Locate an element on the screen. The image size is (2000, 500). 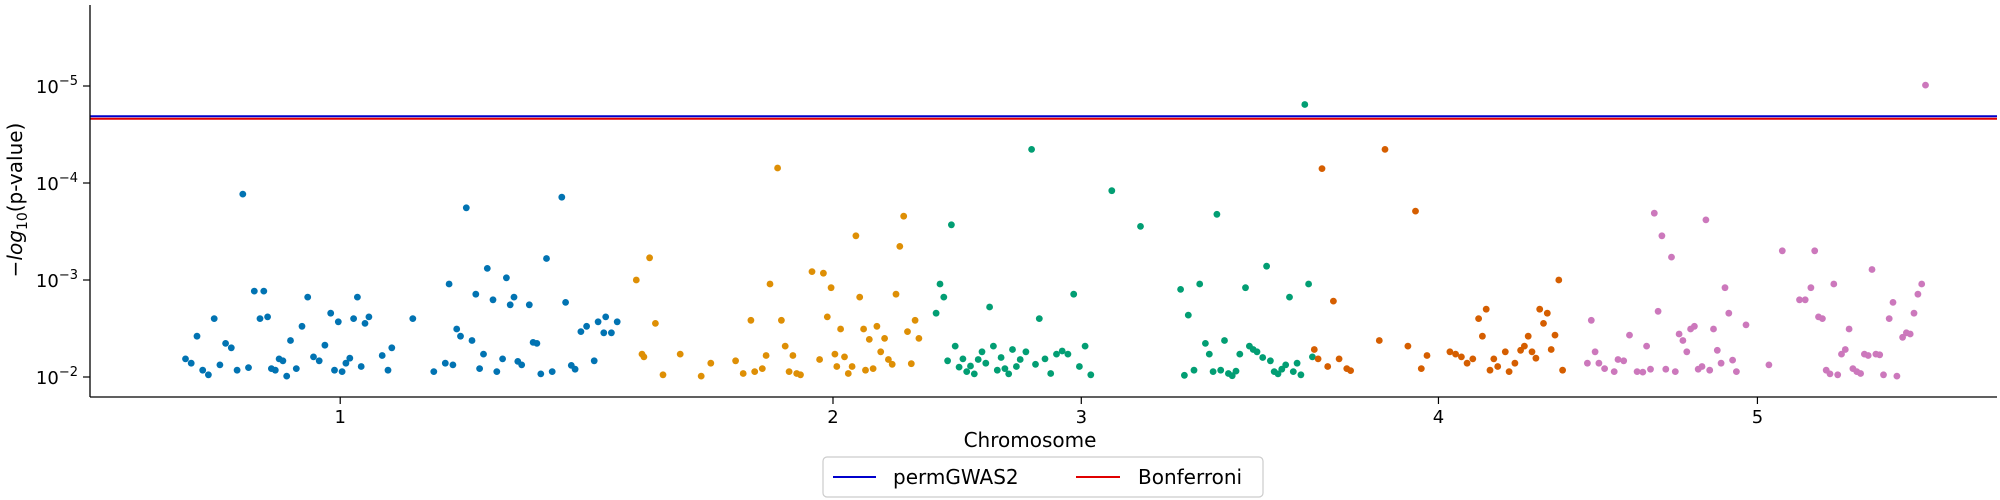
x-tick-label: 3 is located at coordinates (1081, 417).